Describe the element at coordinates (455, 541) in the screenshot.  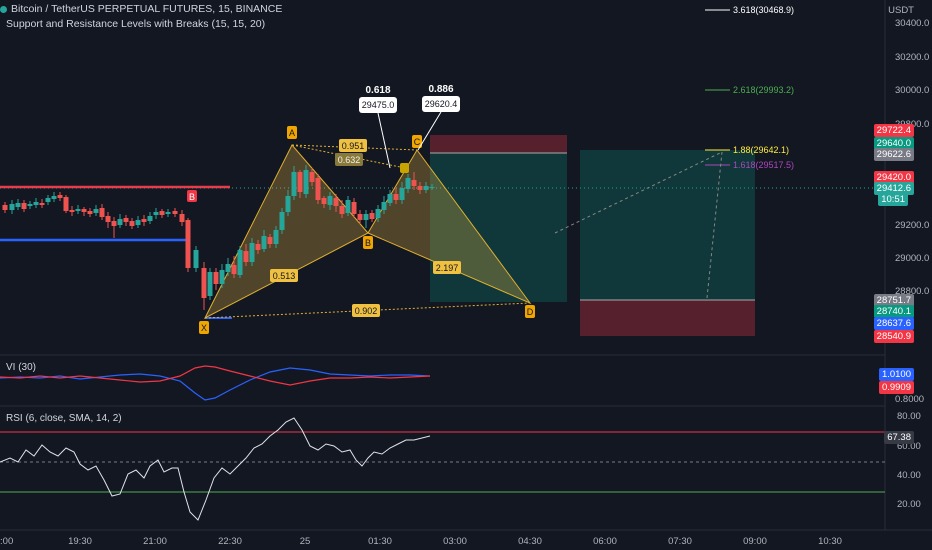
I see `time-axis-tick: 03:00` at that location.